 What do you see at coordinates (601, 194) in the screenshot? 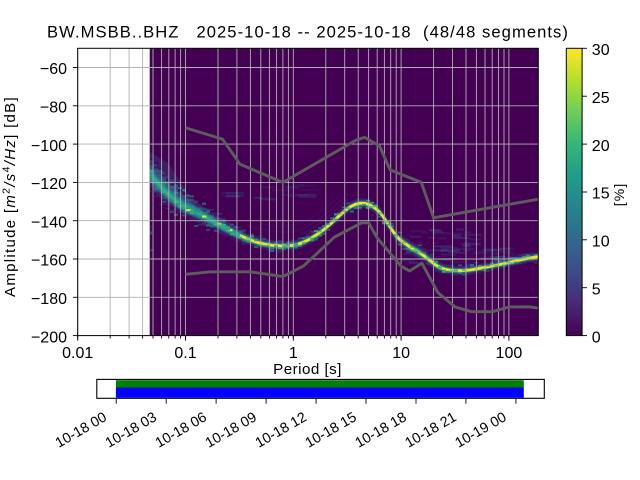
I see `svg-text: 15` at bounding box center [601, 194].